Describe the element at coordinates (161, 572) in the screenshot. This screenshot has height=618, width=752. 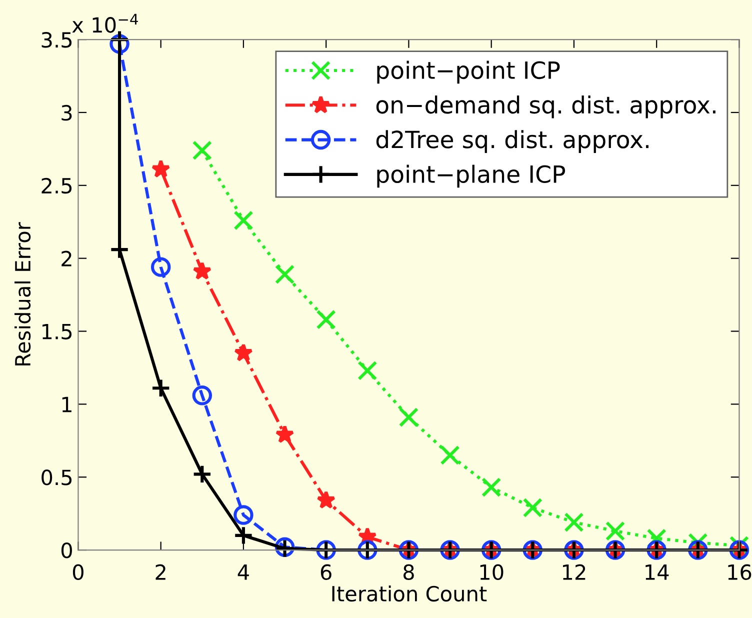
I see `x-tick-label: 2` at that location.